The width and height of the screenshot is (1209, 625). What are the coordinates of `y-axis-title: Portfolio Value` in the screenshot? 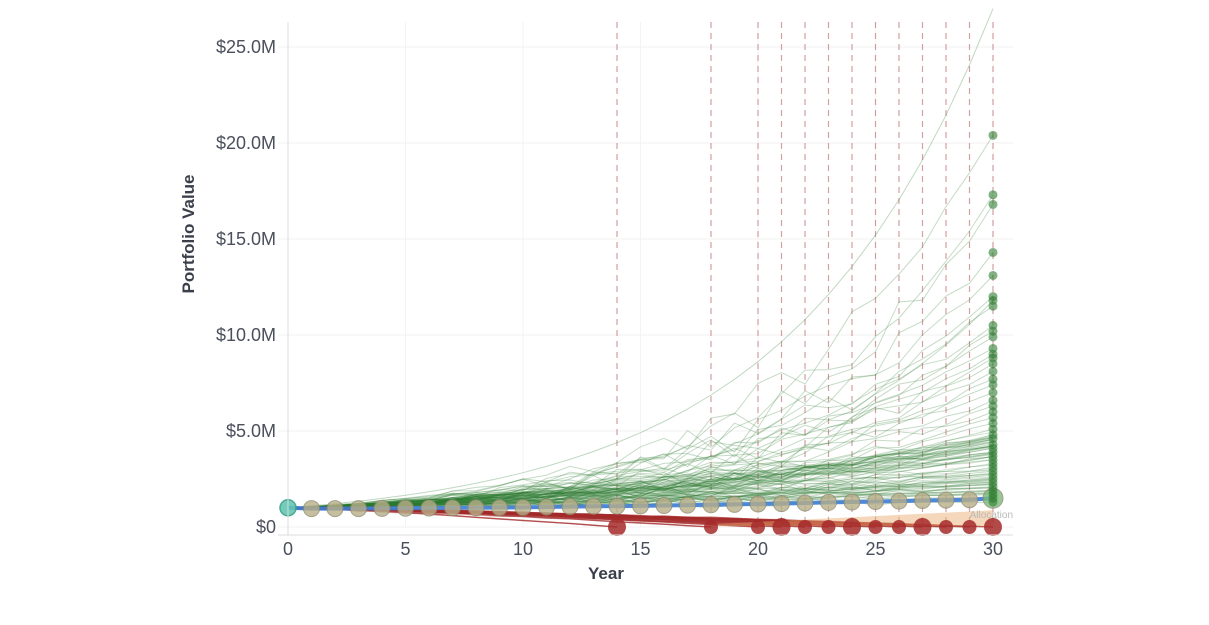 It's located at (188, 233).